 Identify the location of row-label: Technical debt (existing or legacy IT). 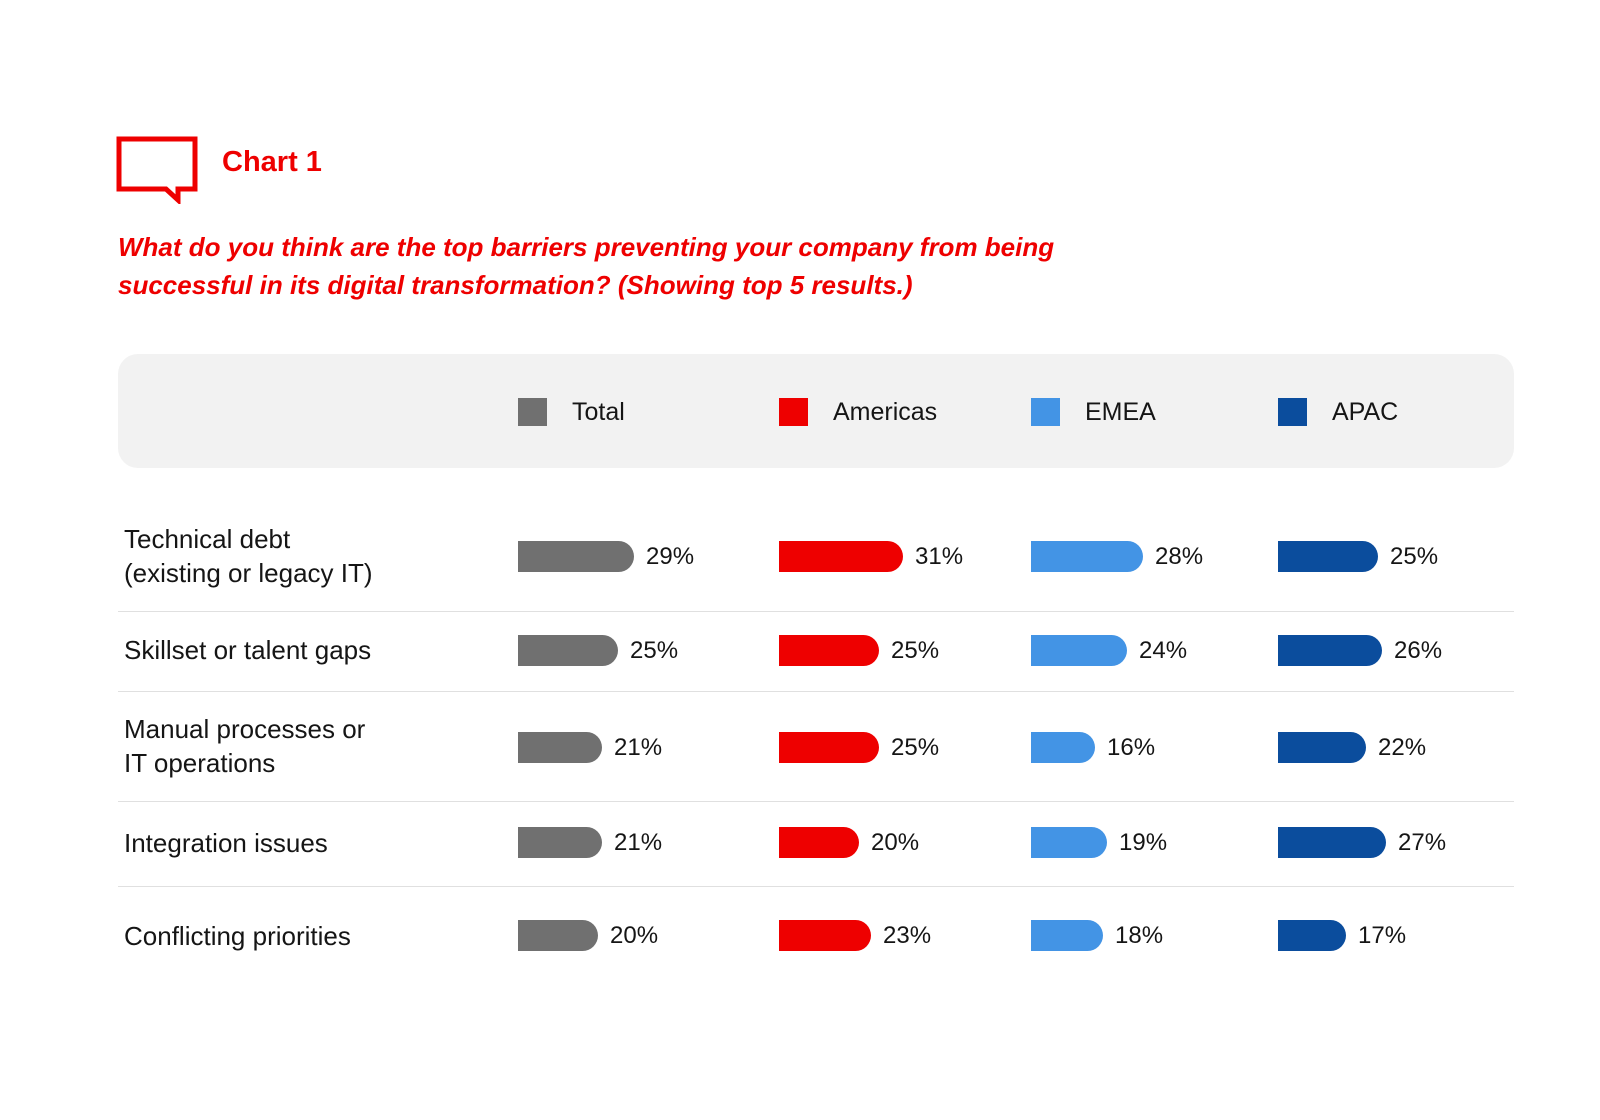
(248, 556).